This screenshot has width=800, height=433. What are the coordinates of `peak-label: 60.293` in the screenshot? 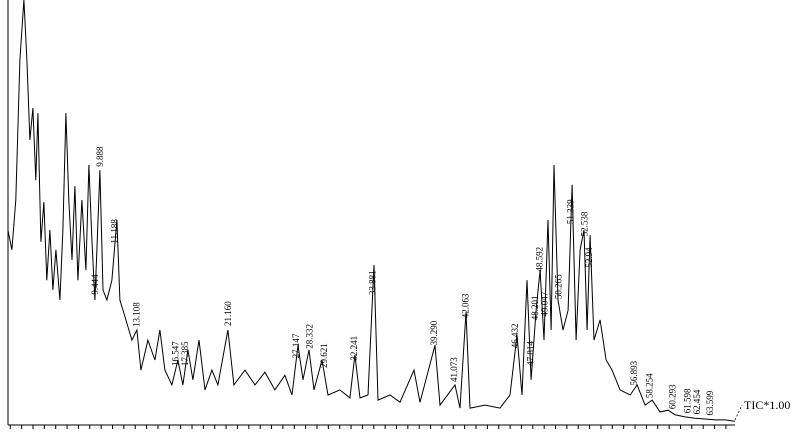 It's located at (672, 396).